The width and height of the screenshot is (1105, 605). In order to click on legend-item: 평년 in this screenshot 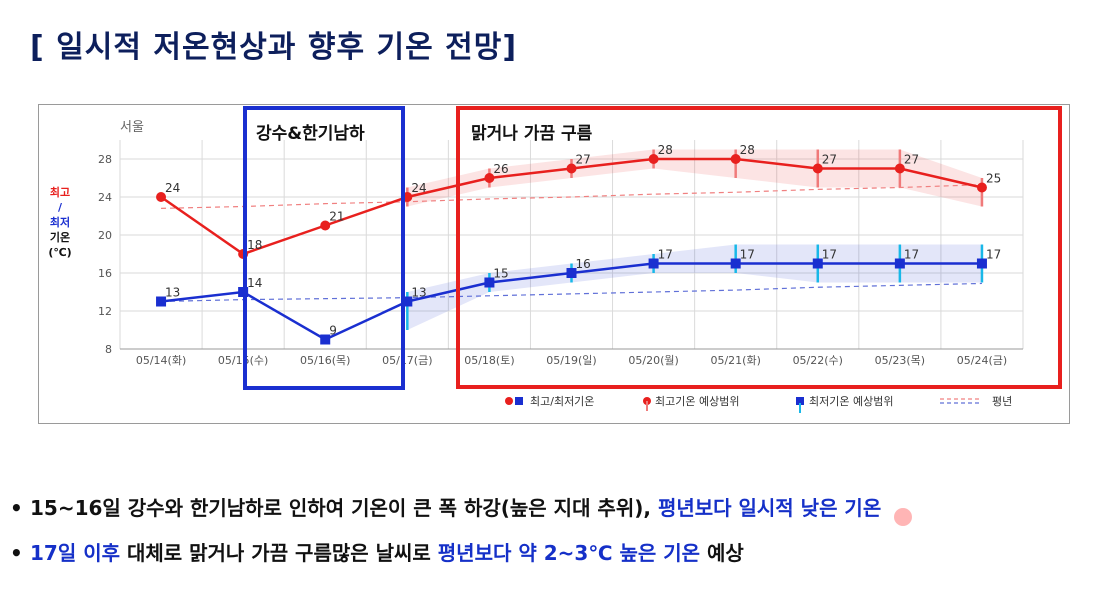, I will do `click(1002, 401)`.